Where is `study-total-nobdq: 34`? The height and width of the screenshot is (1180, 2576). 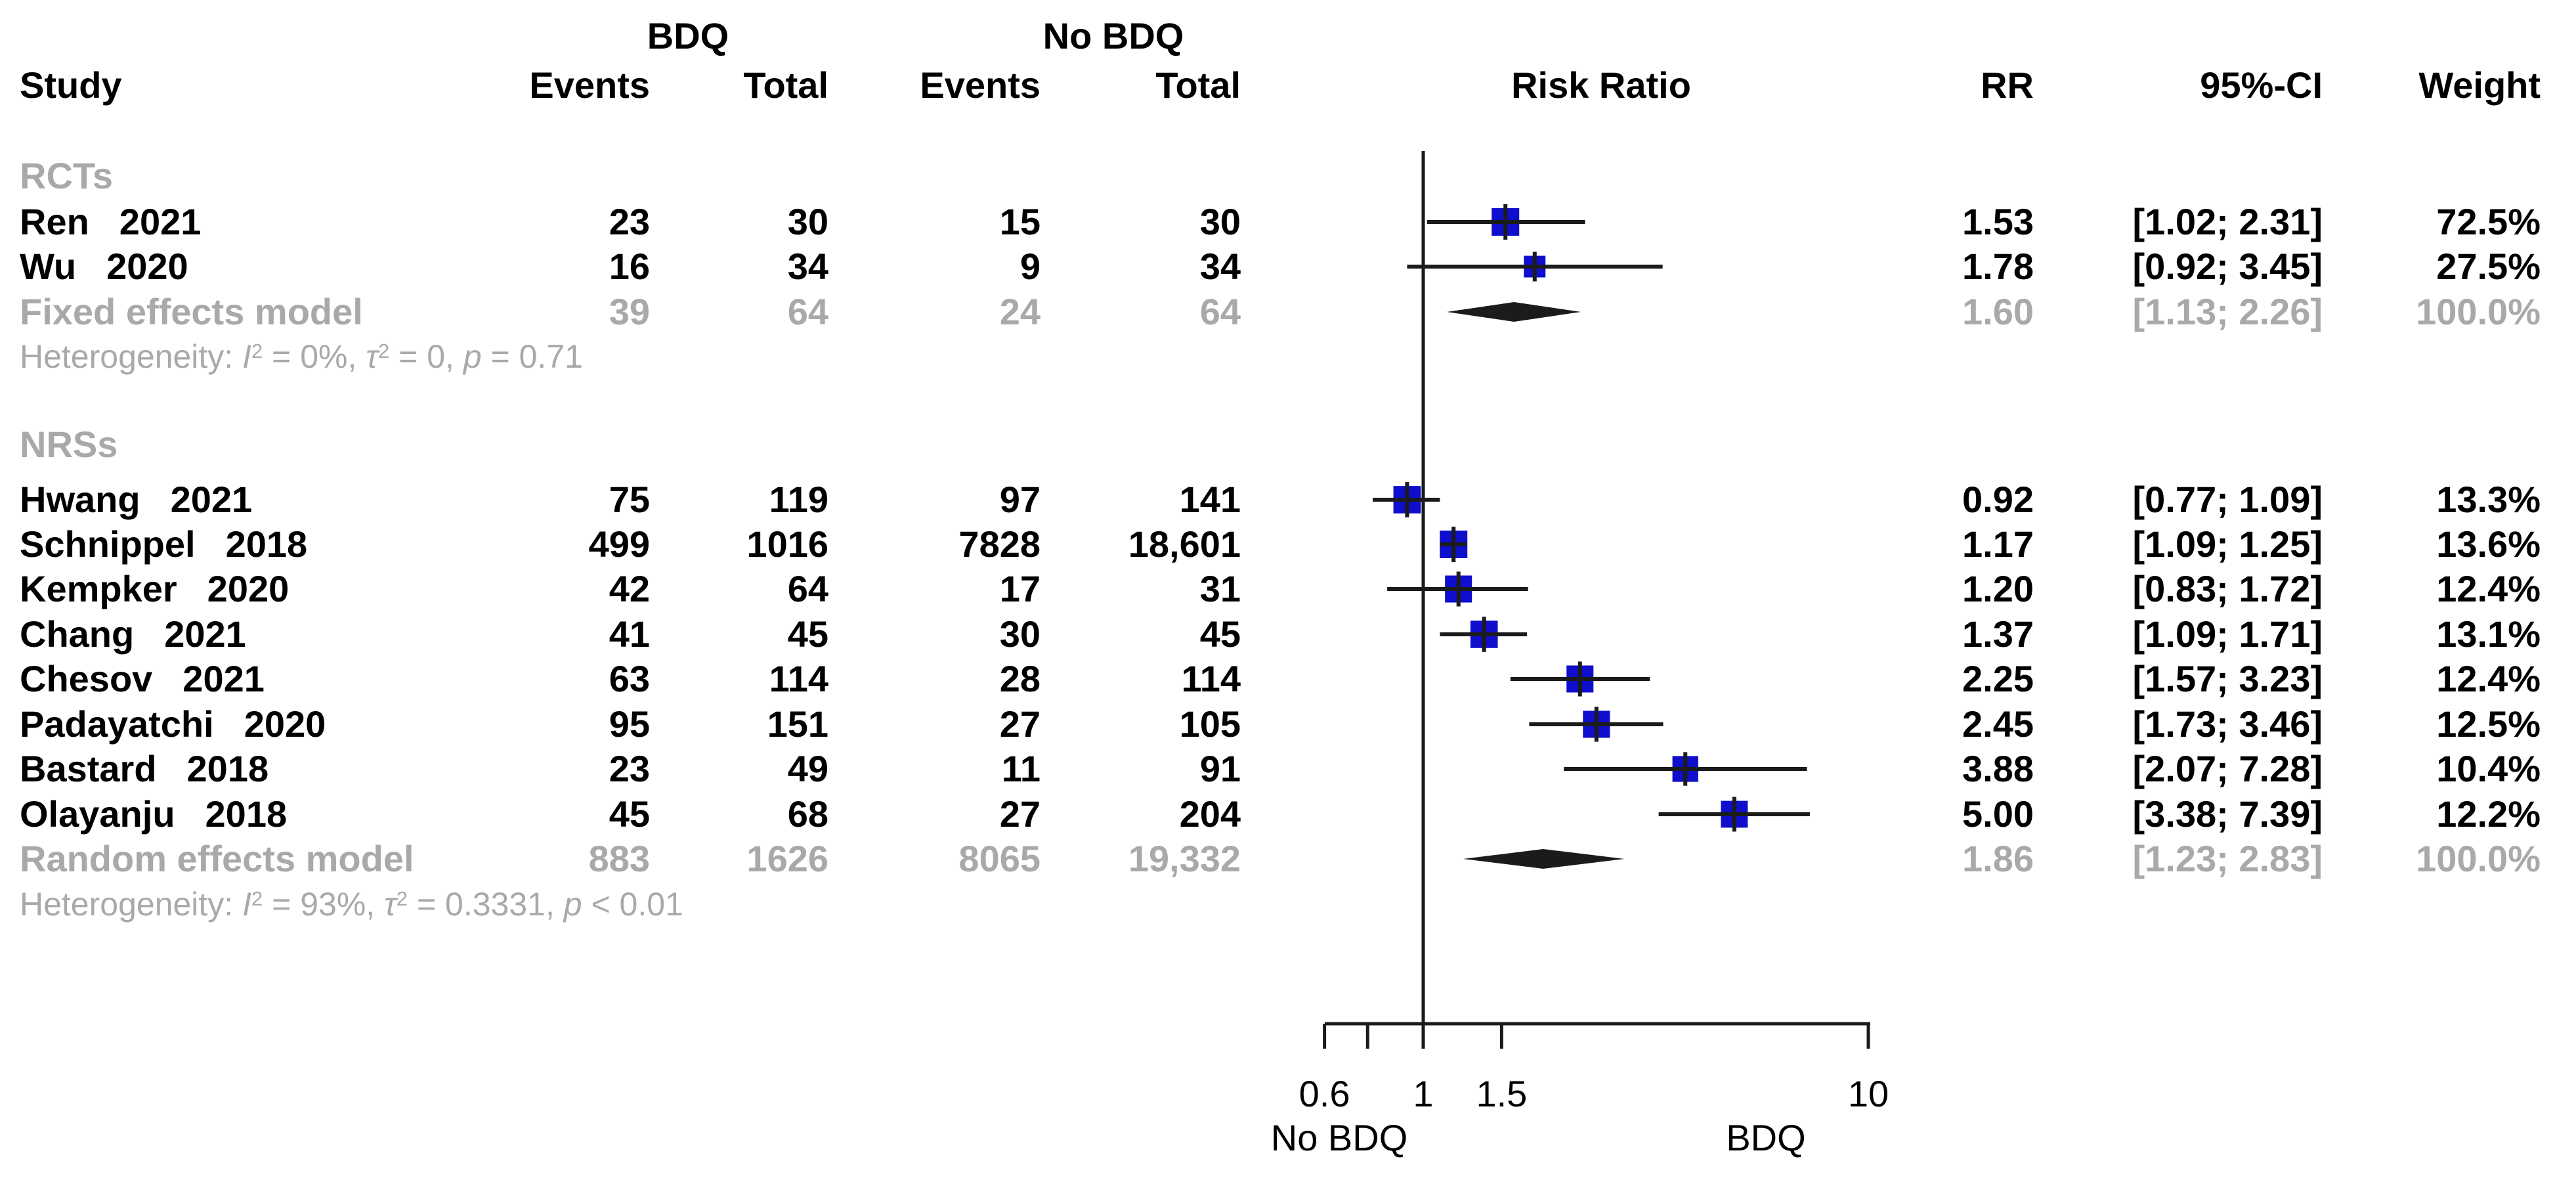 study-total-nobdq: 34 is located at coordinates (1220, 266).